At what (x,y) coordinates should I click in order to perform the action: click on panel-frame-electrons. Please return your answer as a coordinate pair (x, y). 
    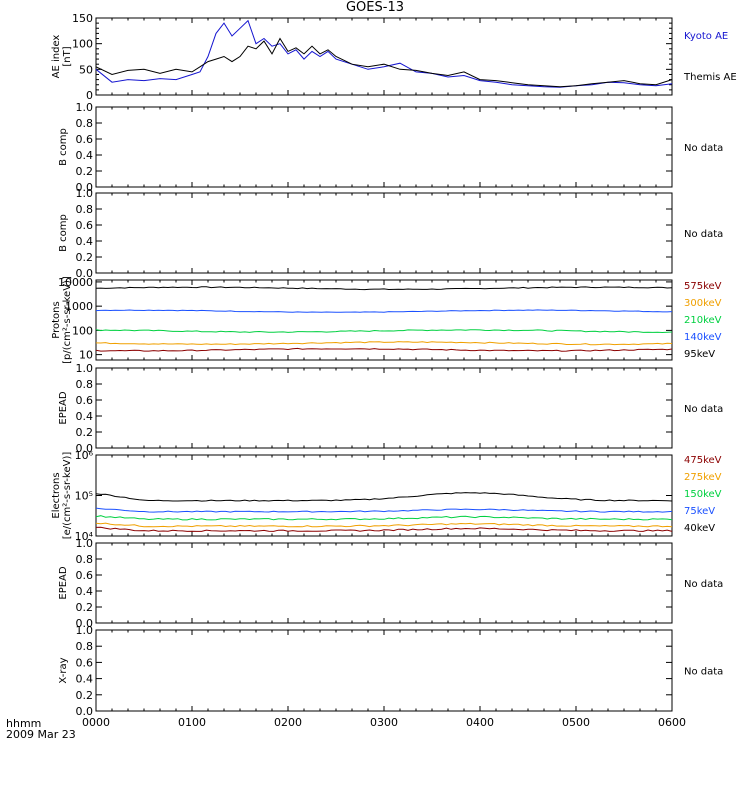
    Looking at the image, I should click on (384, 495).